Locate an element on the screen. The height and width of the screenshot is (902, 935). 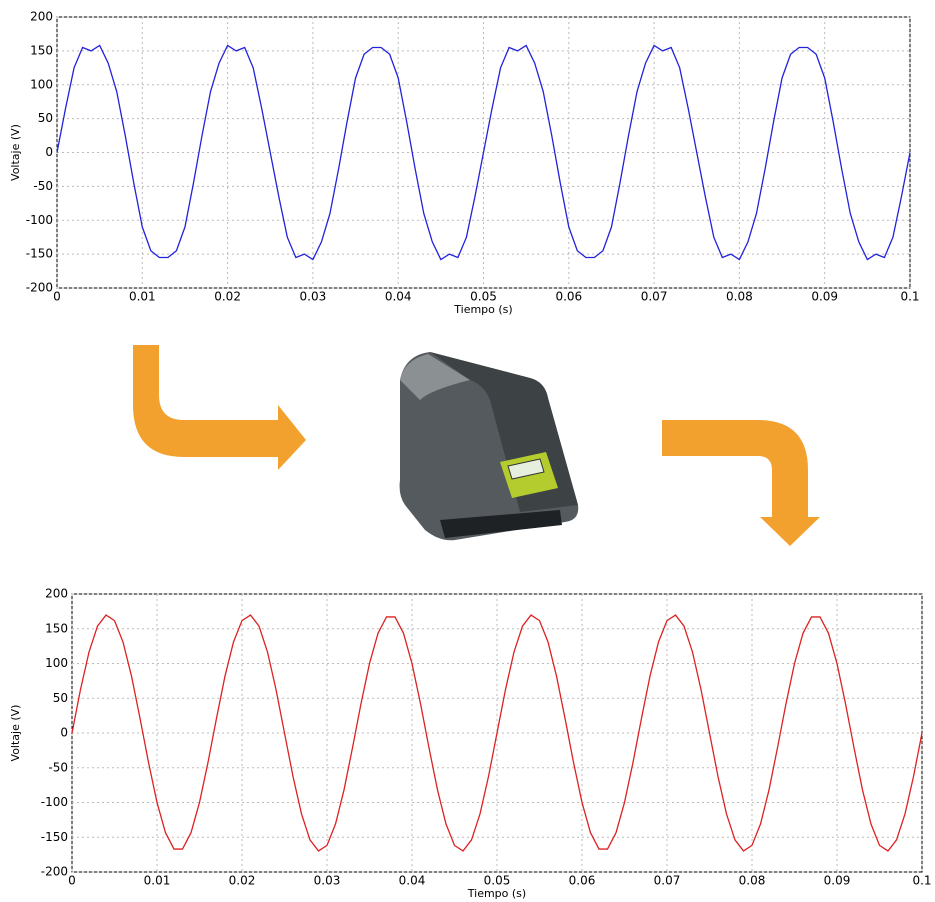
arrow-in is located at coordinates (219, 407).